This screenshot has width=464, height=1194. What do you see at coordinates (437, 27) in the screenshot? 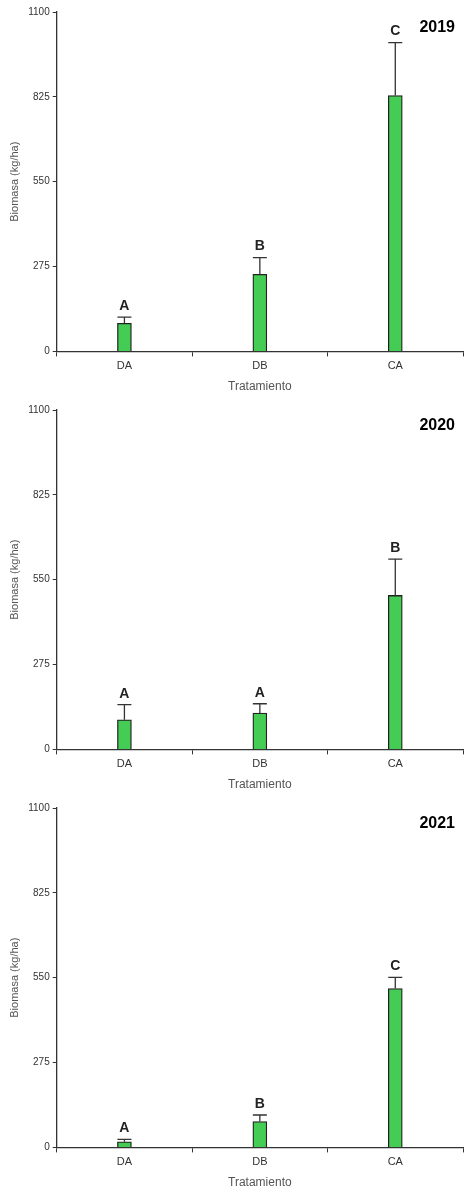
I see `chart-title: 2019` at bounding box center [437, 27].